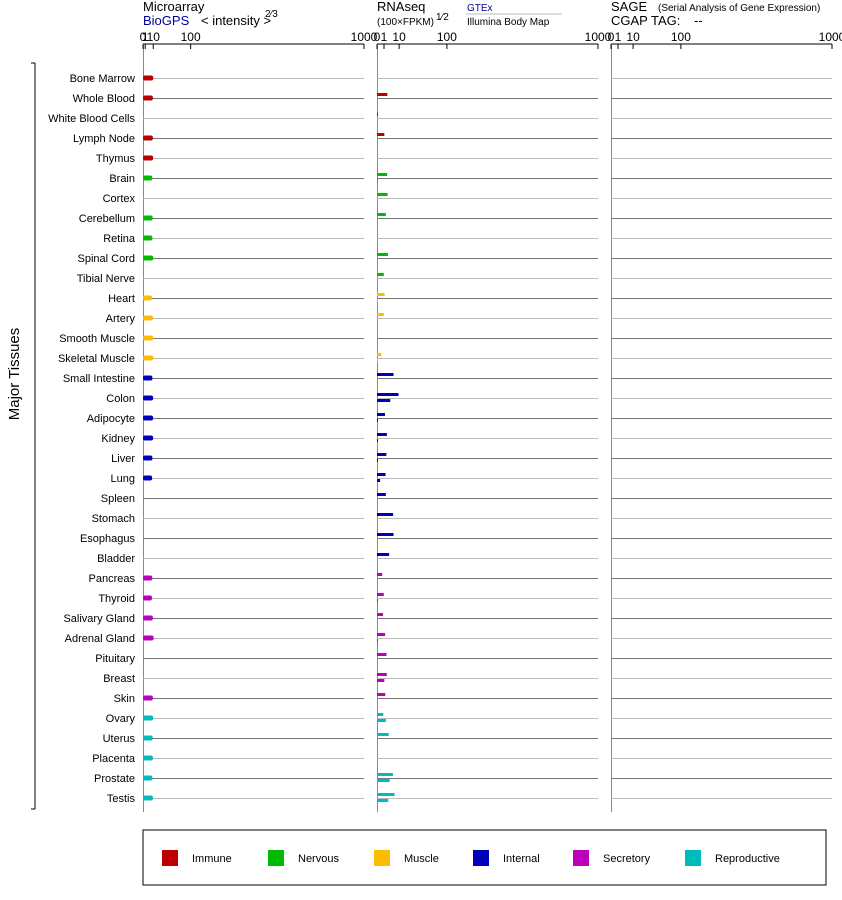 Image resolution: width=842 pixels, height=900 pixels. What do you see at coordinates (108, 539) in the screenshot?
I see `tissue-label: Esophagus` at bounding box center [108, 539].